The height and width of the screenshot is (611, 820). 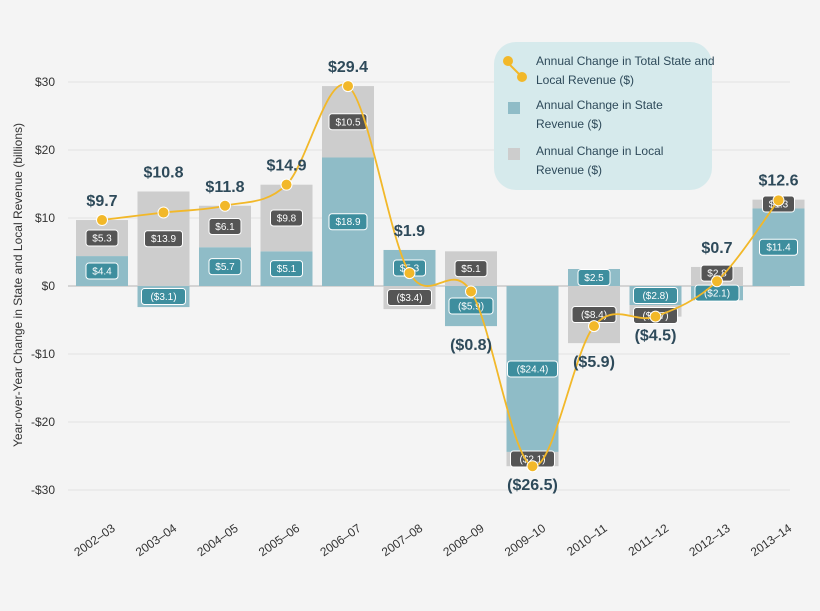 I want to click on y-tick-label: -$10, so click(x=43, y=354).